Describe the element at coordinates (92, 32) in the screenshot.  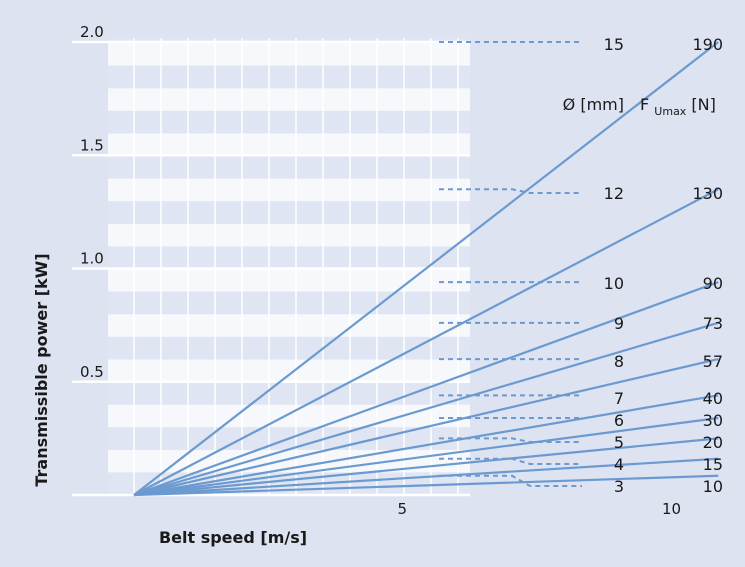
I see `y-tick-label: 2.0` at that location.